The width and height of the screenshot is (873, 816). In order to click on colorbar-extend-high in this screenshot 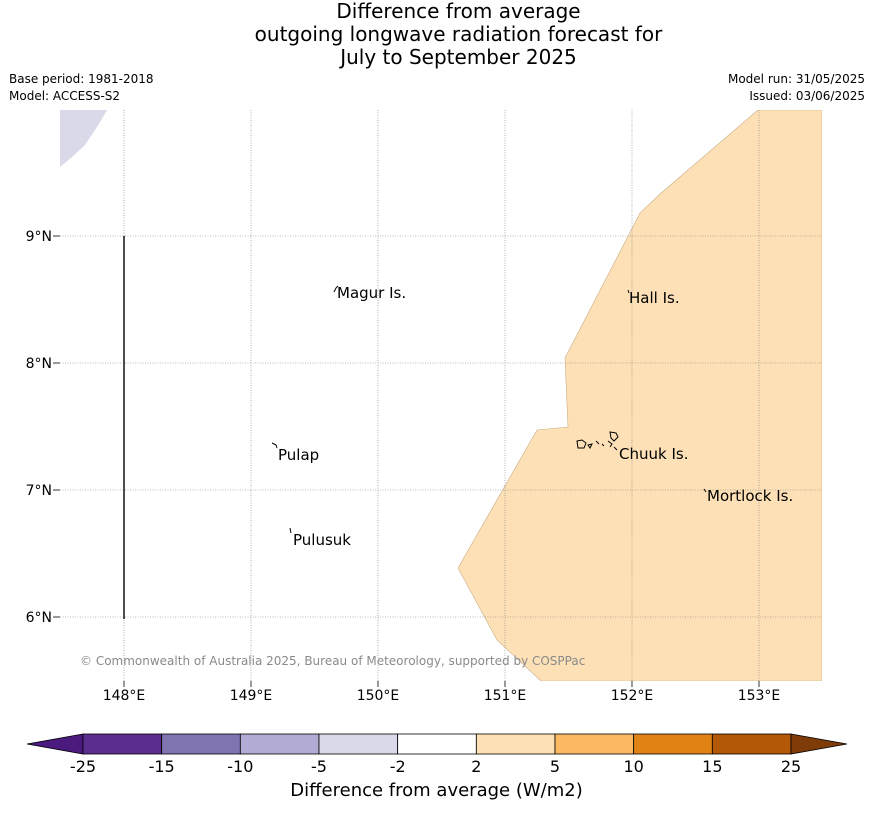, I will do `click(819, 744)`.